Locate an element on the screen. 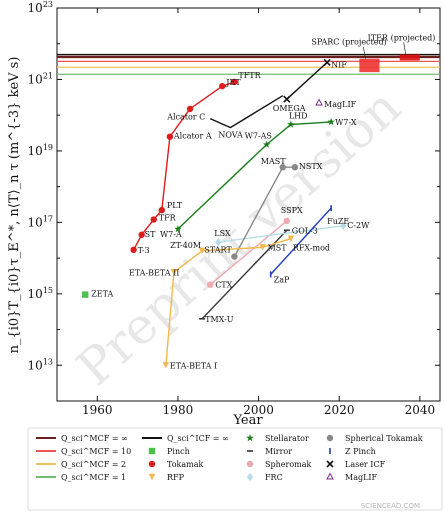 The height and width of the screenshot is (512, 445). legend-swatch-pinch is located at coordinates (152, 451).